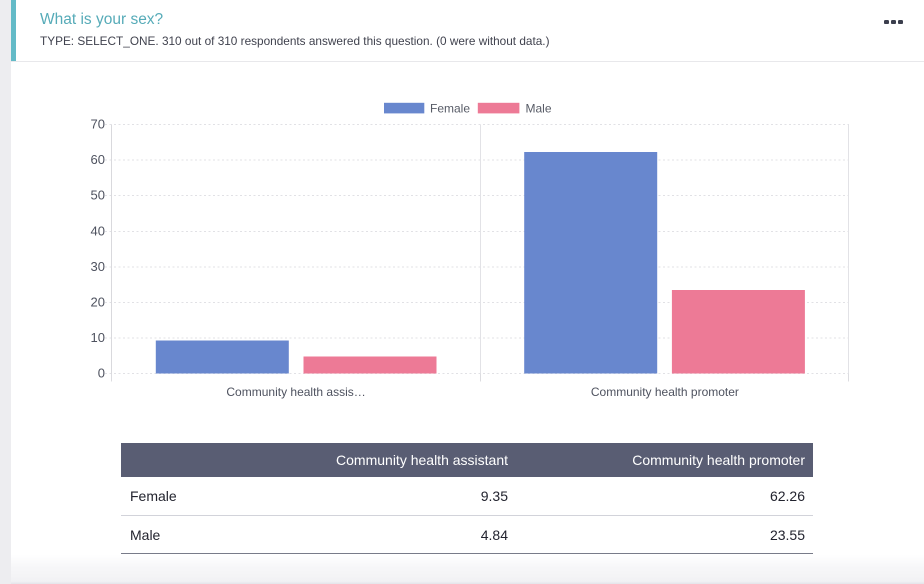 The image size is (924, 584). I want to click on svg-text: Female, so click(450, 109).